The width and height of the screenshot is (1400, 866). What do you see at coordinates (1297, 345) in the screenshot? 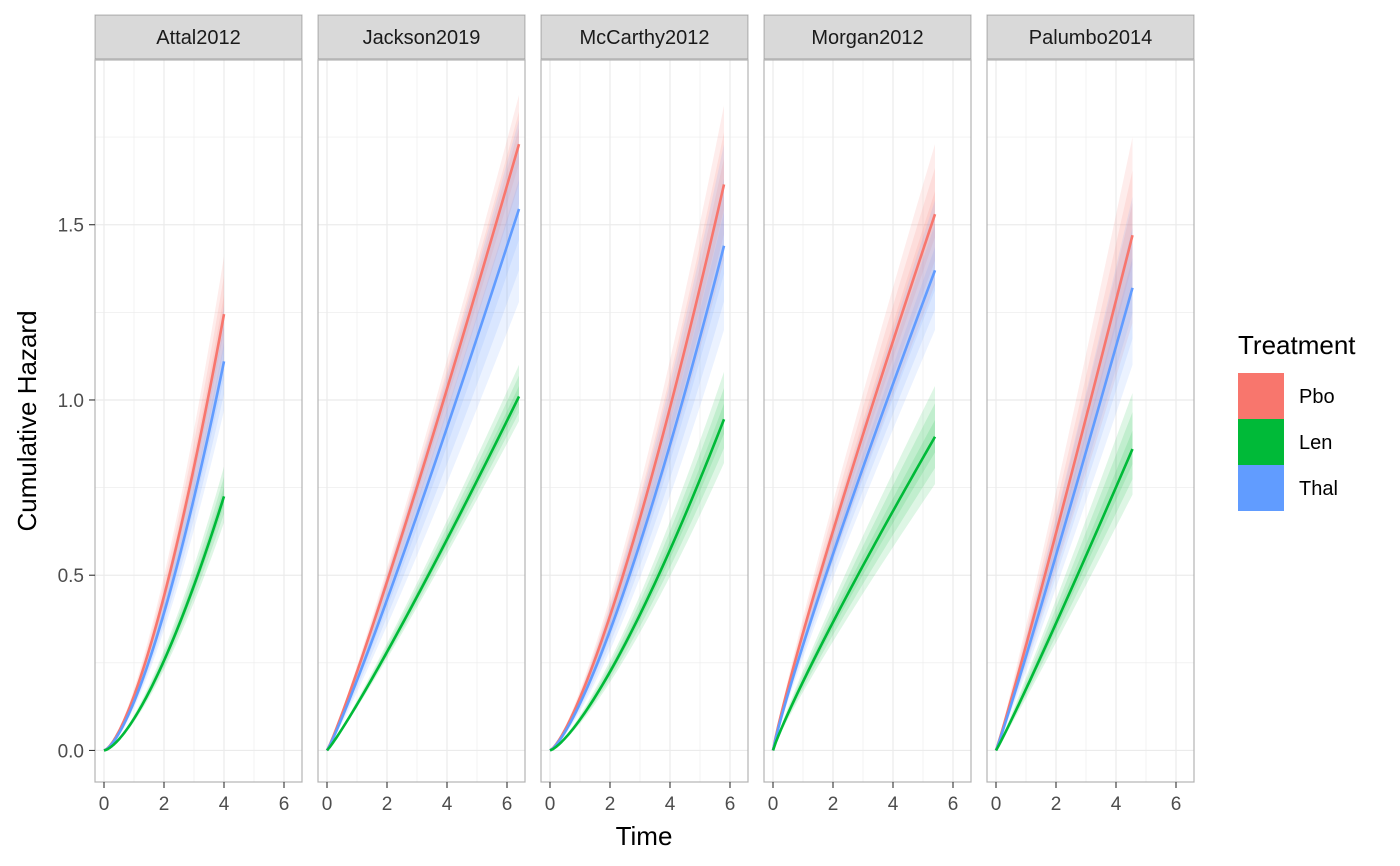
I see `legend-title: Treatment` at bounding box center [1297, 345].